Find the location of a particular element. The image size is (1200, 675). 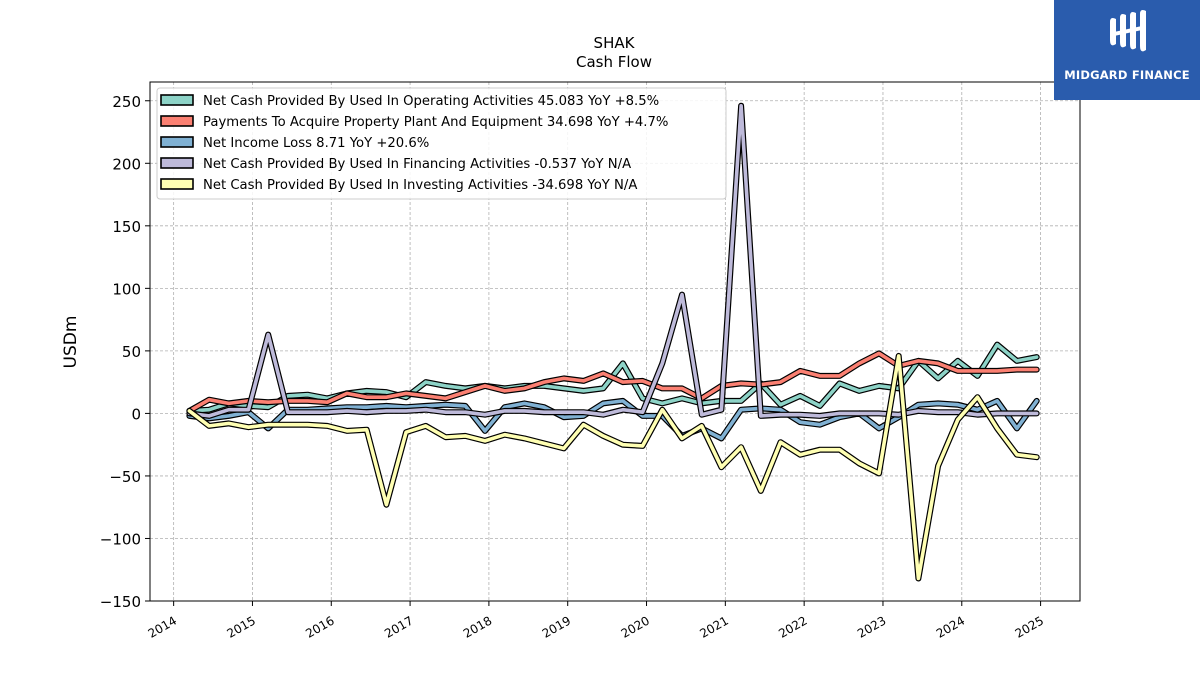

x-tick-label: 2025 is located at coordinates (1029, 626).